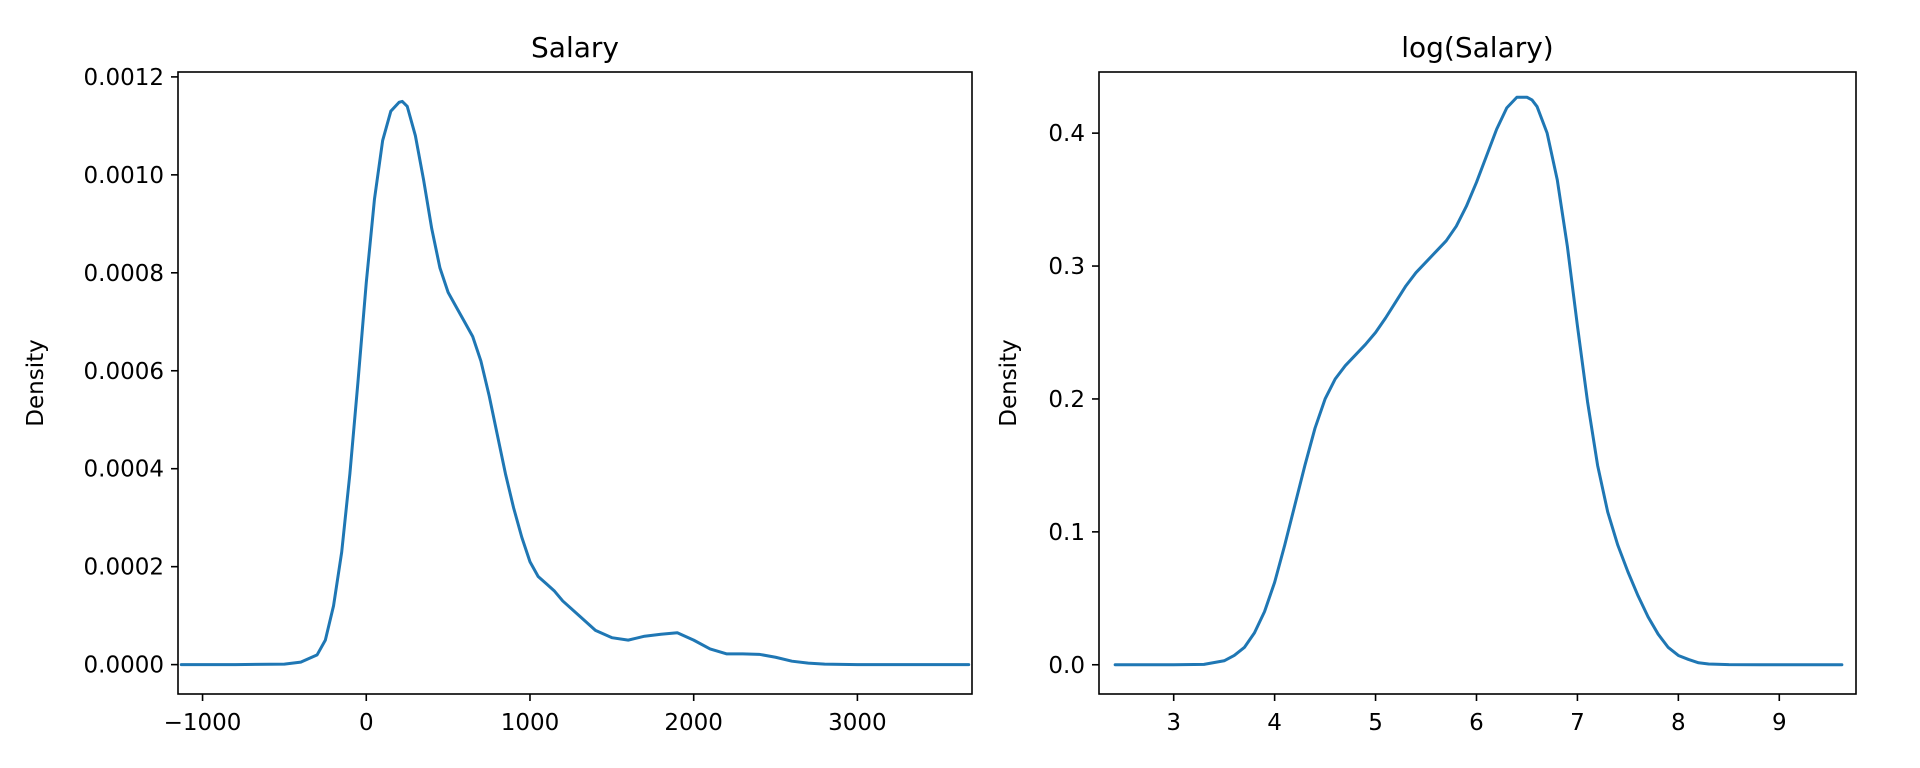 The image size is (1920, 768). Describe the element at coordinates (857, 723) in the screenshot. I see `x-tick-label: 3000` at that location.